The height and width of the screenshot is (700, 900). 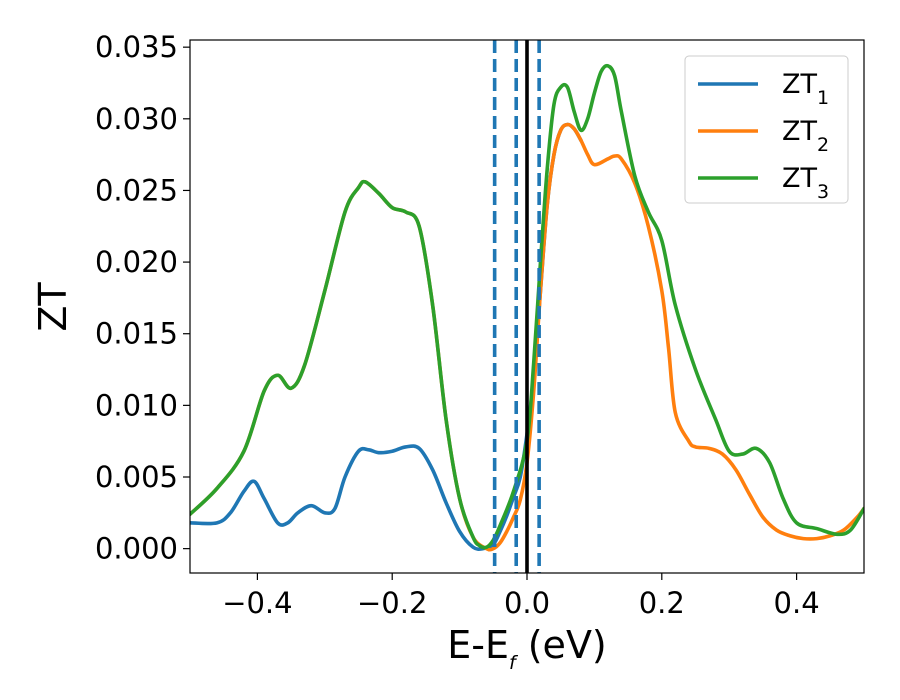 I want to click on legend-label-zt1: ZT1, so click(x=805, y=89).